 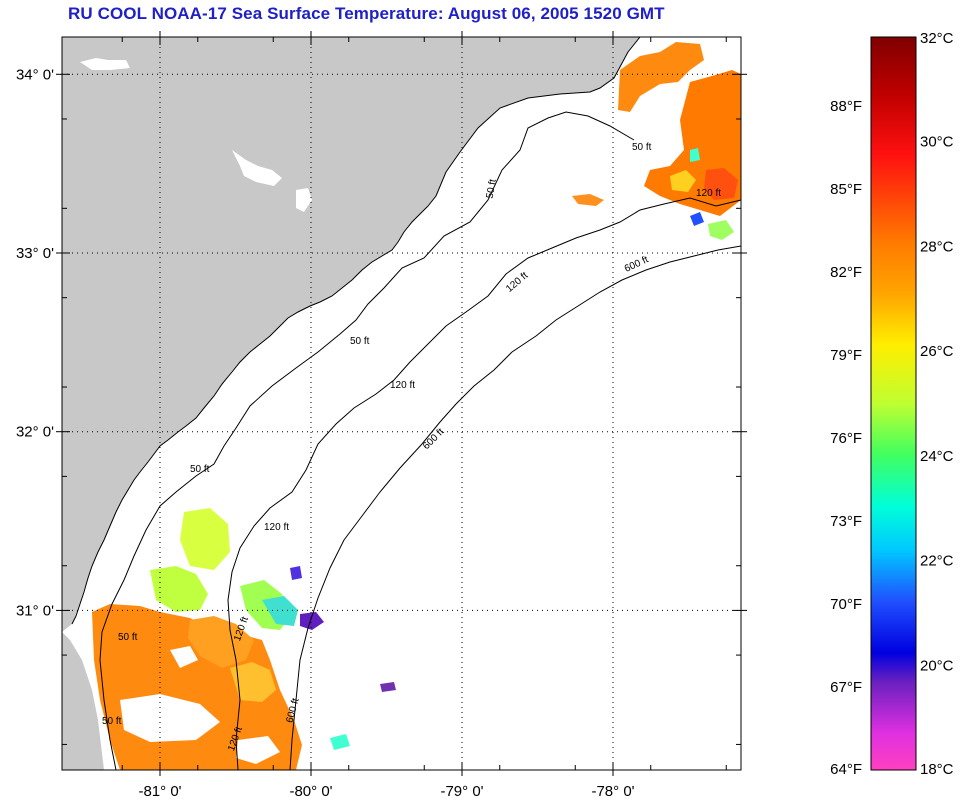 I want to click on latitude-label: 33° 0', so click(x=35, y=253).